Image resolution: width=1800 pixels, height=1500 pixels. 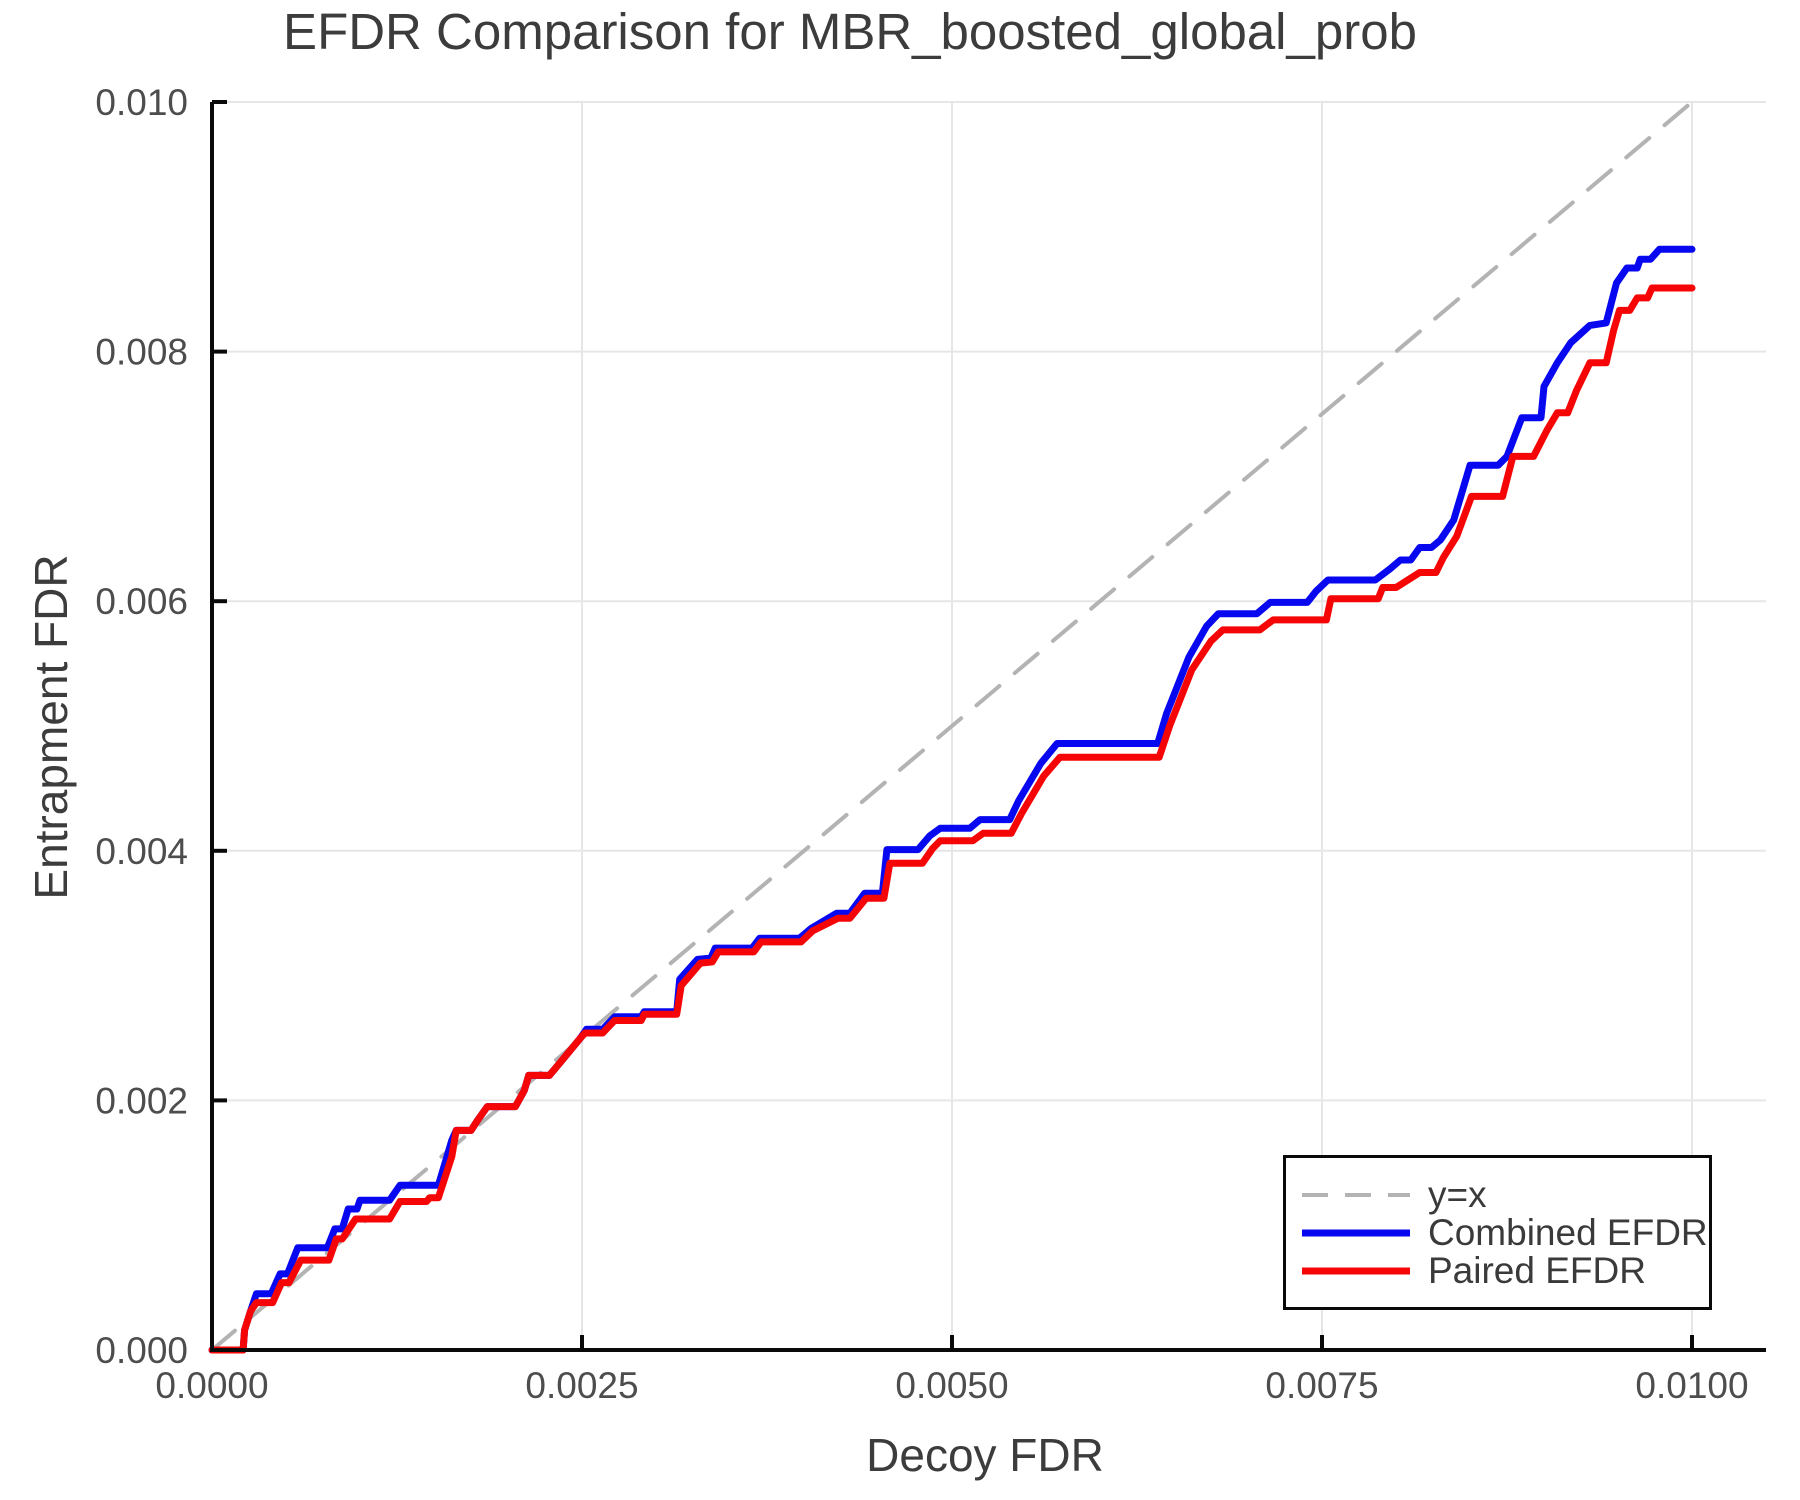 What do you see at coordinates (141, 1100) in the screenshot?
I see `y-tick-label: 0.002` at bounding box center [141, 1100].